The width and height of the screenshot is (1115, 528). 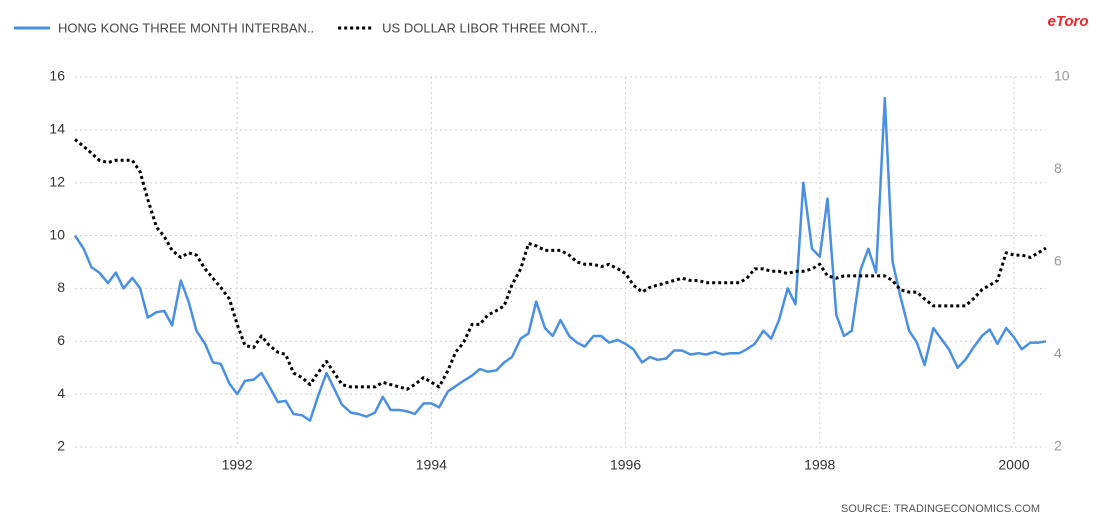 I want to click on y-tick-label: 6, so click(x=61, y=340).